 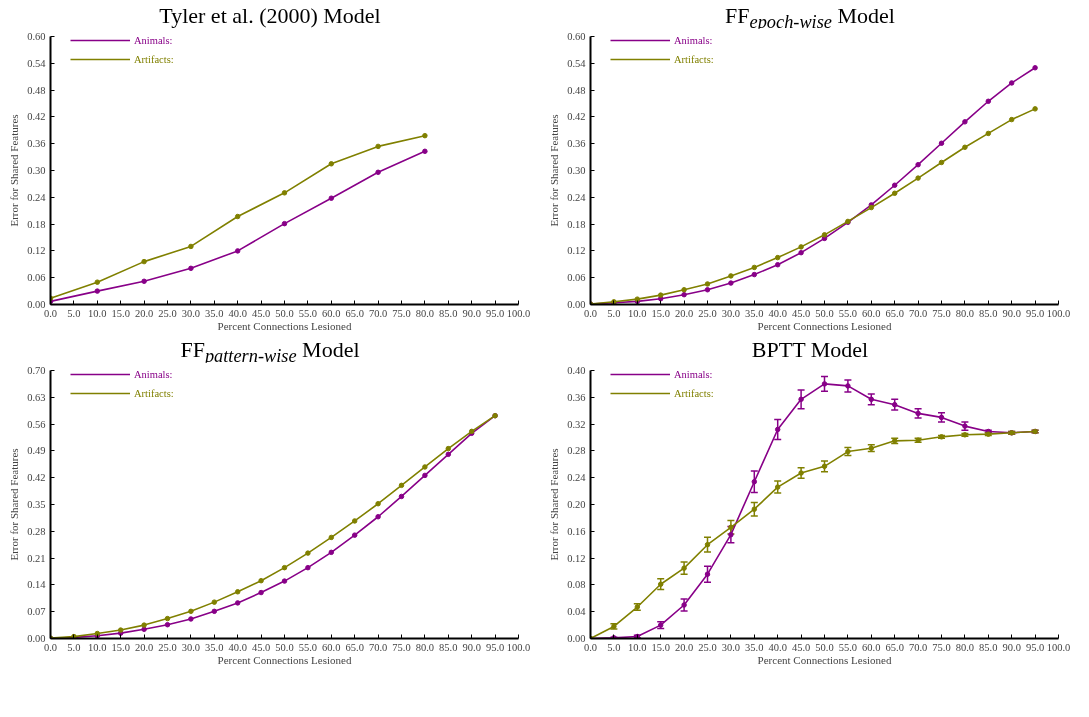 What do you see at coordinates (576, 36) in the screenshot?
I see `y-tick-label: 0.60` at bounding box center [576, 36].